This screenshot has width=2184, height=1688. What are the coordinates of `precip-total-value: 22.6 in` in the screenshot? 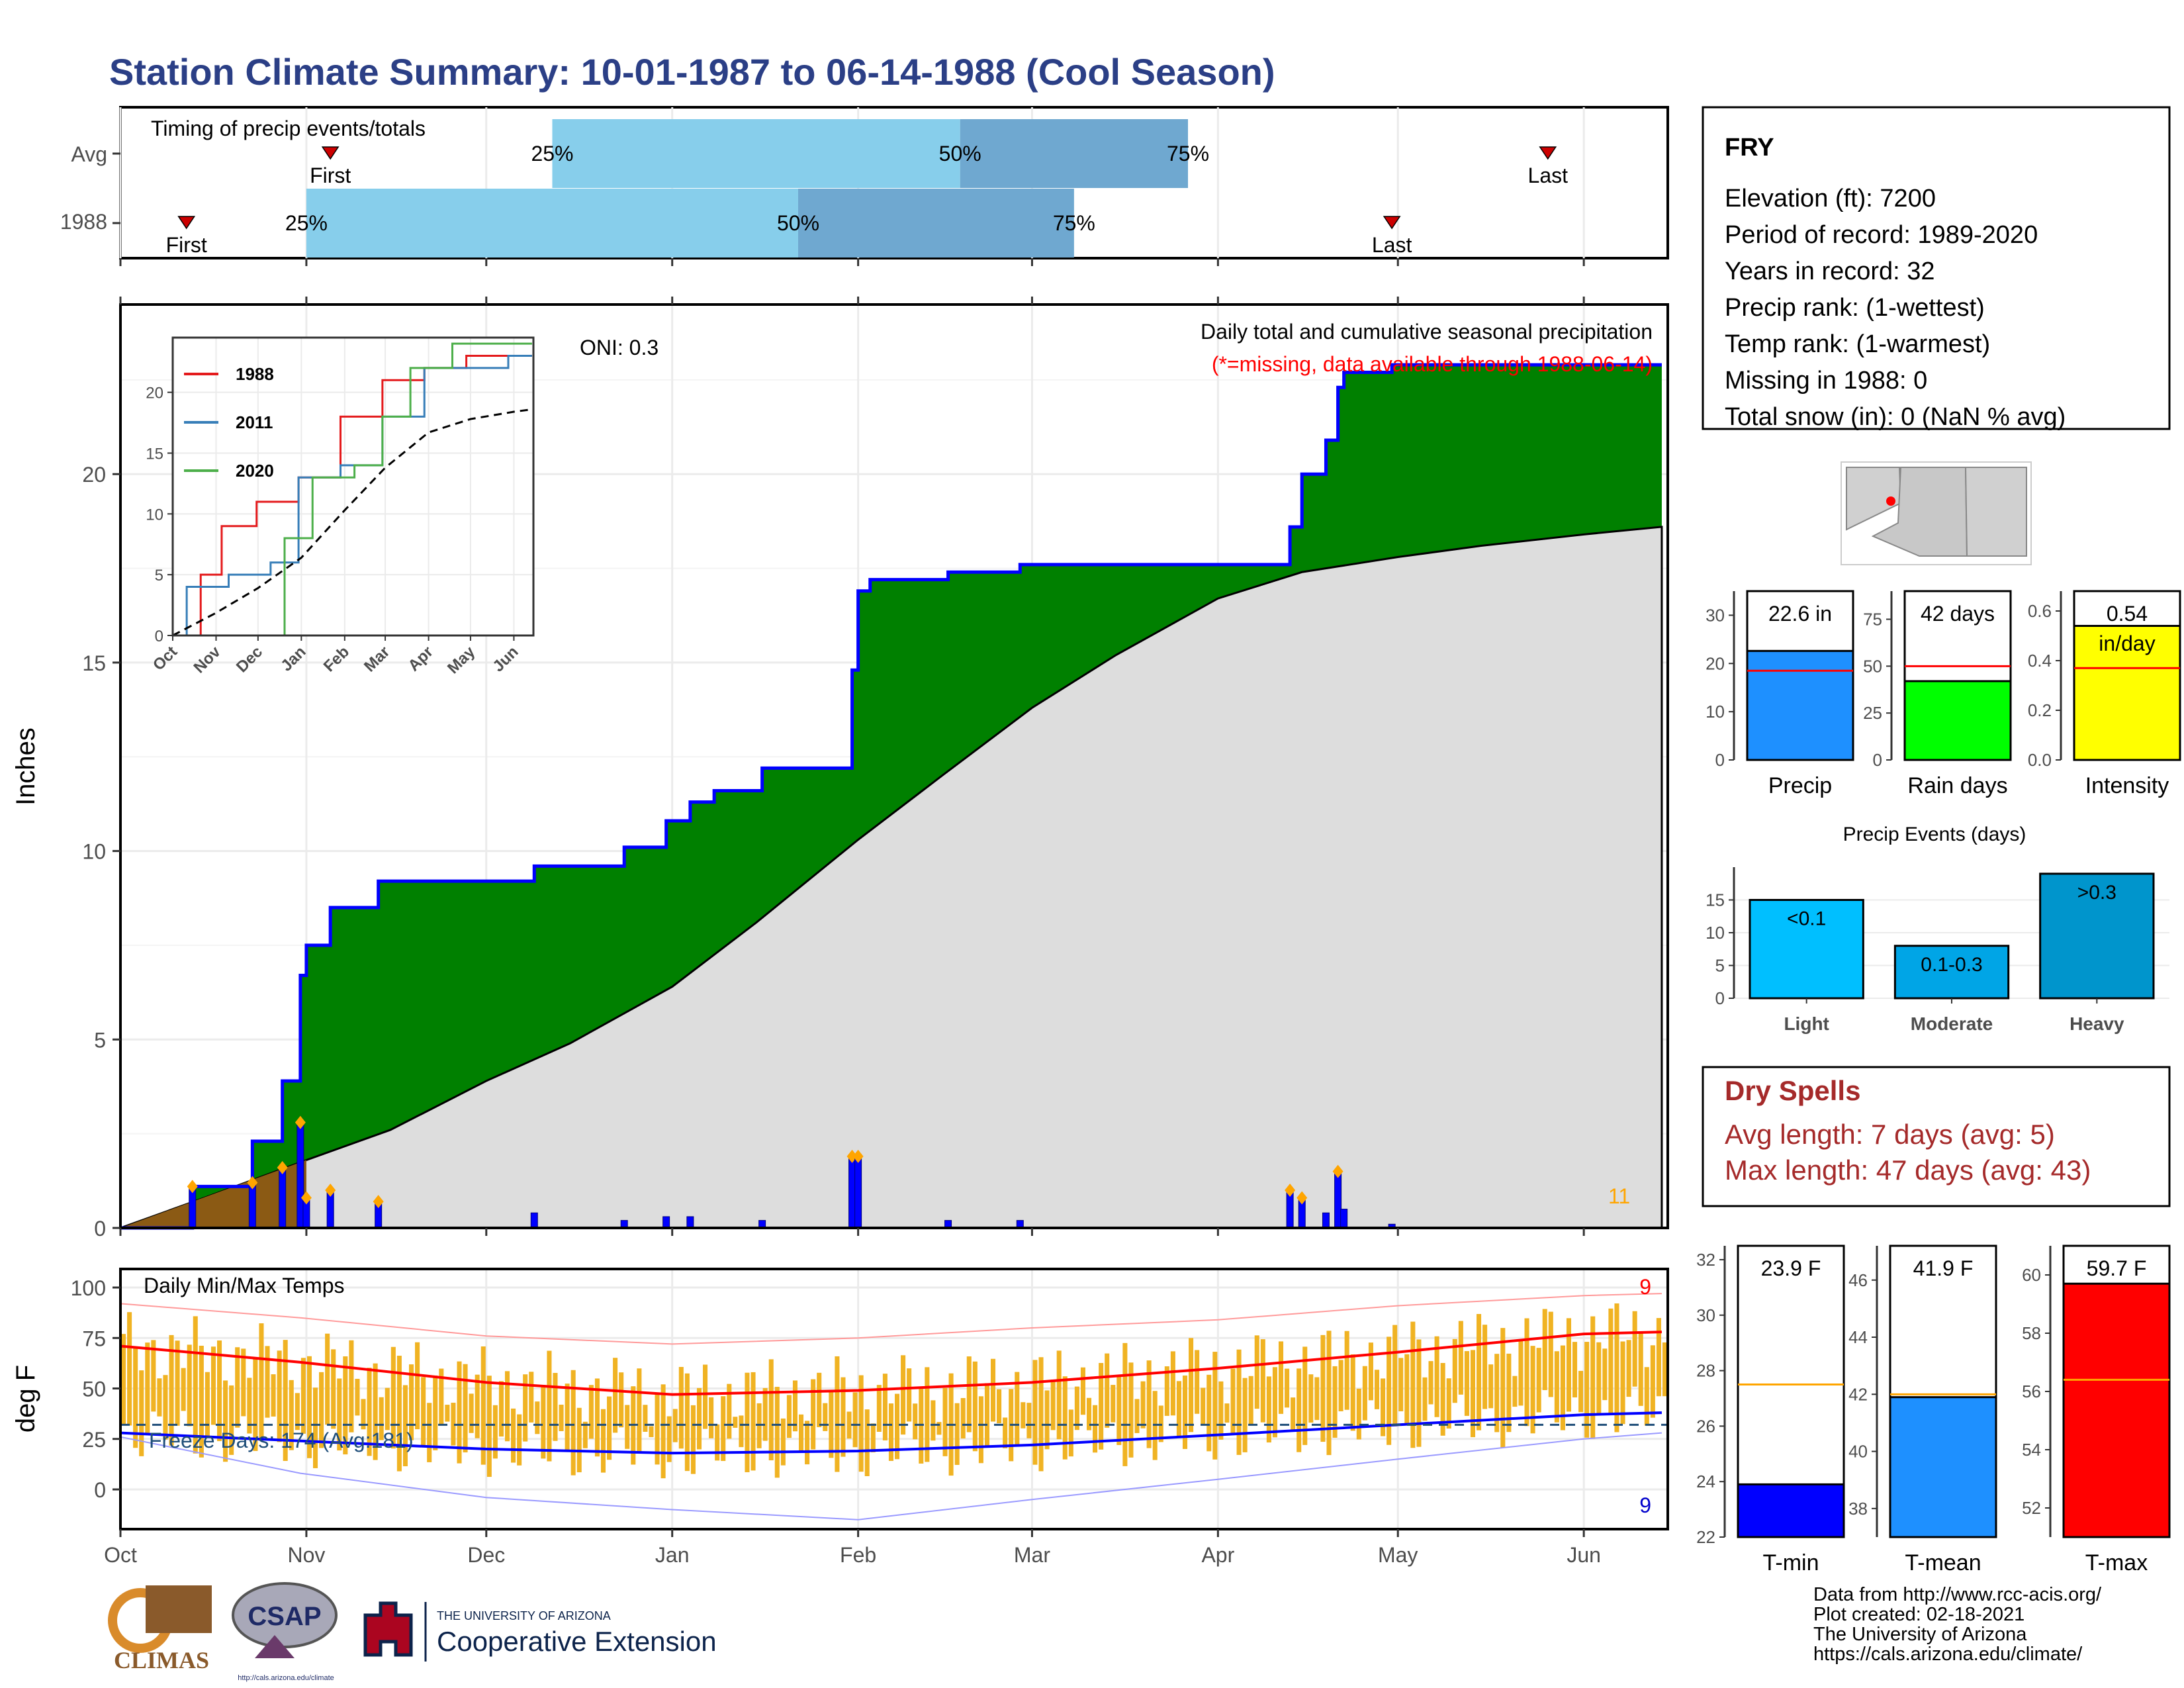 It's located at (1800, 614).